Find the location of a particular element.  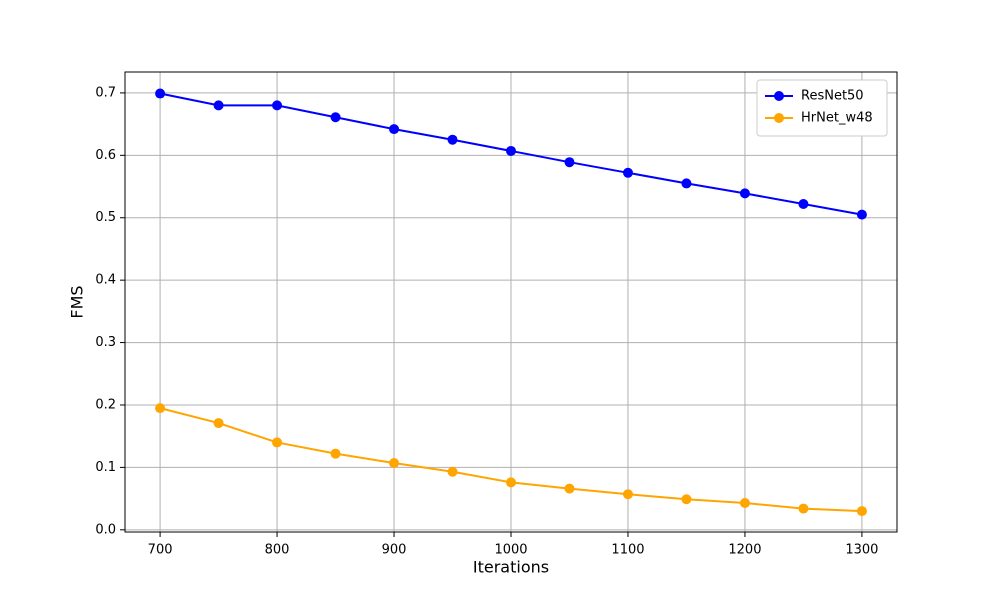

x-tick-label: 800 is located at coordinates (277, 550).